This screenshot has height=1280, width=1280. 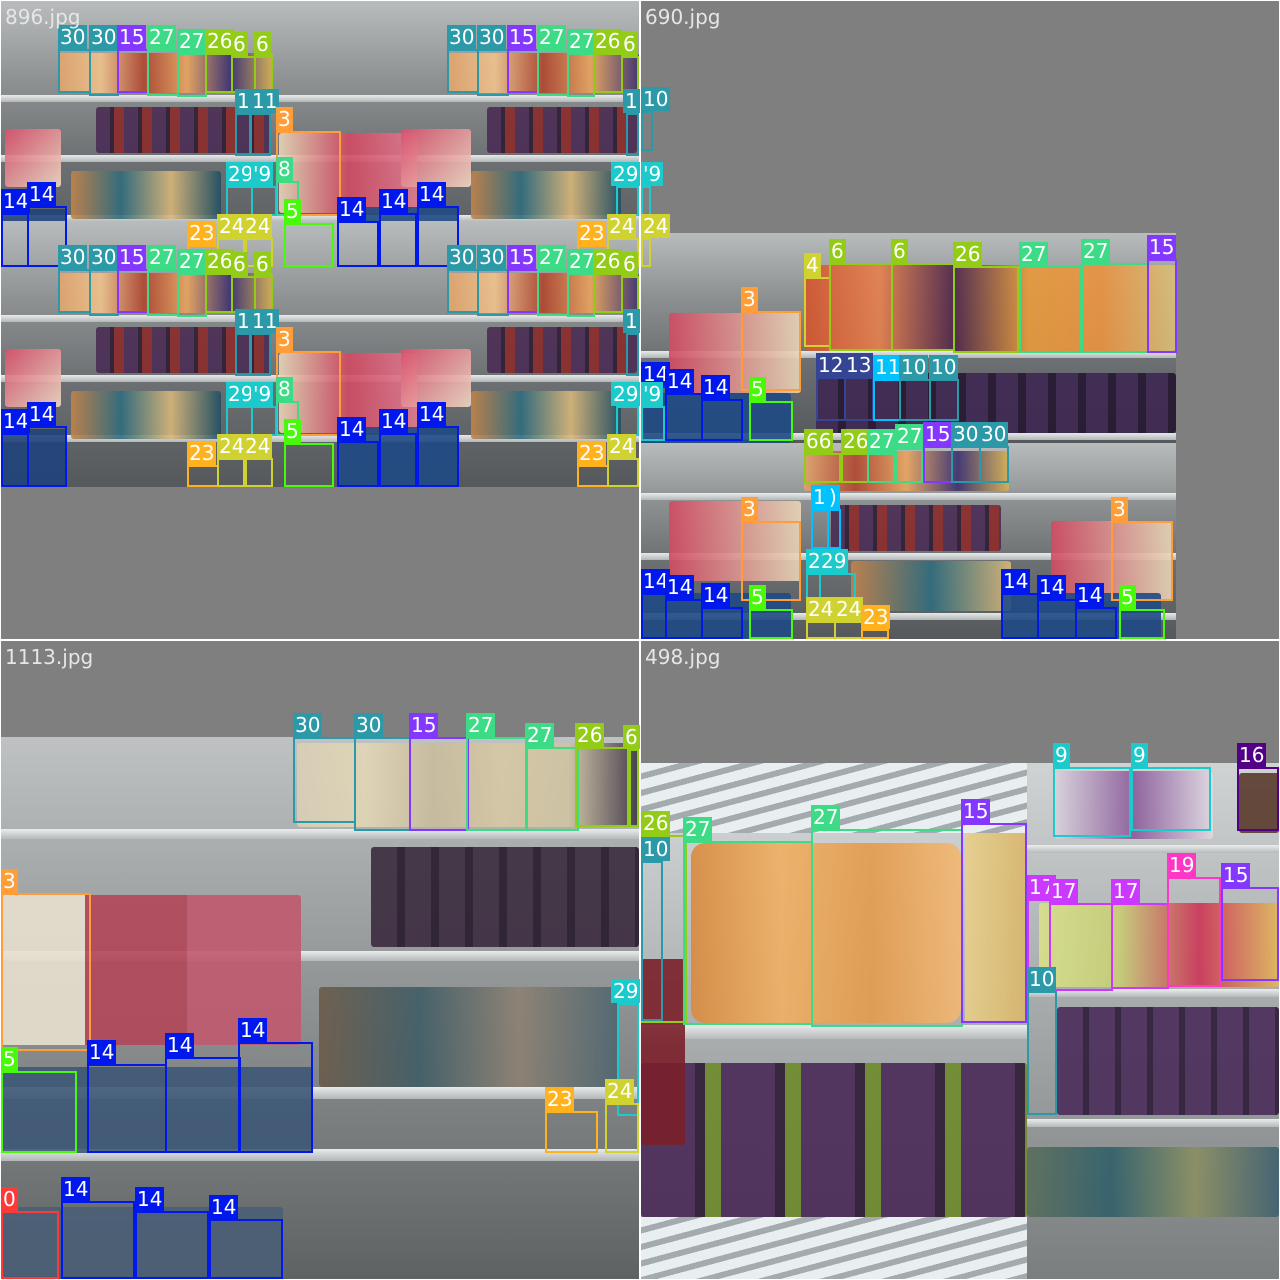 I want to click on scene-498-b, so click(x=1153, y=1021).